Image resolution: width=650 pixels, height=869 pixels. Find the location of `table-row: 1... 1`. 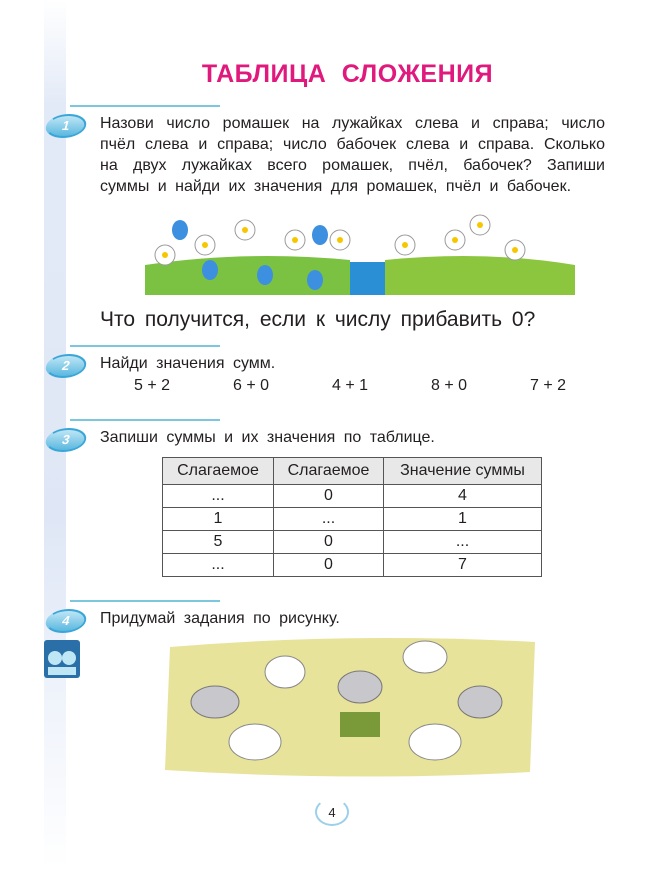

table-row: 1... 1 is located at coordinates (352, 519).